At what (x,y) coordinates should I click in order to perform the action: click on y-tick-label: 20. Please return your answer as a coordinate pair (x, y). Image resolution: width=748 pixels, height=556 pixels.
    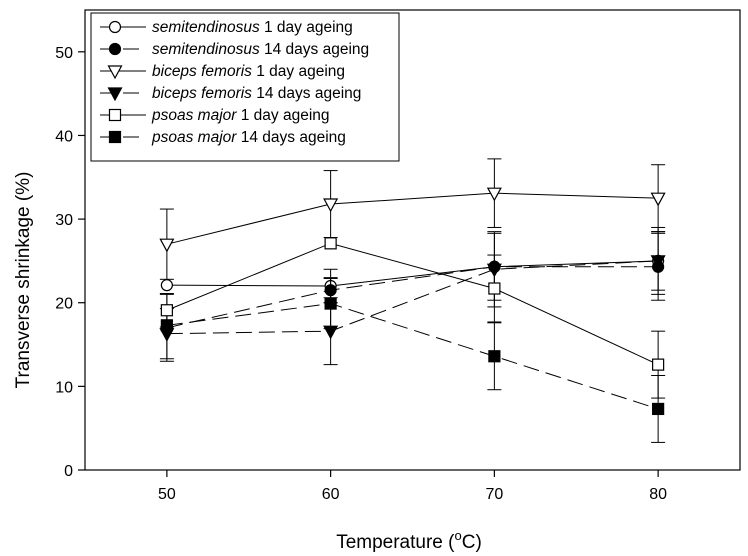
    Looking at the image, I should click on (64, 304).